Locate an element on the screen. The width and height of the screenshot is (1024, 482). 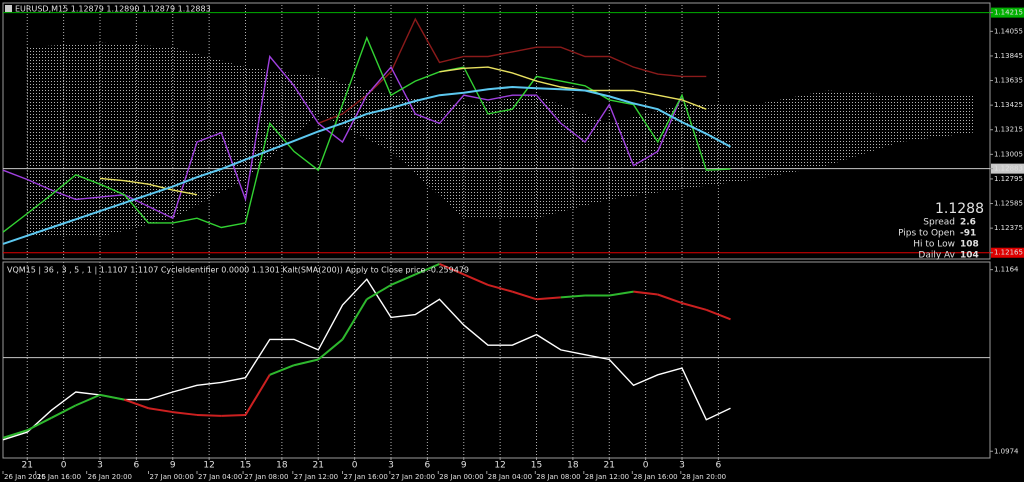
date-tick-label: 26 Jan 16:00 is located at coordinates (59, 477).